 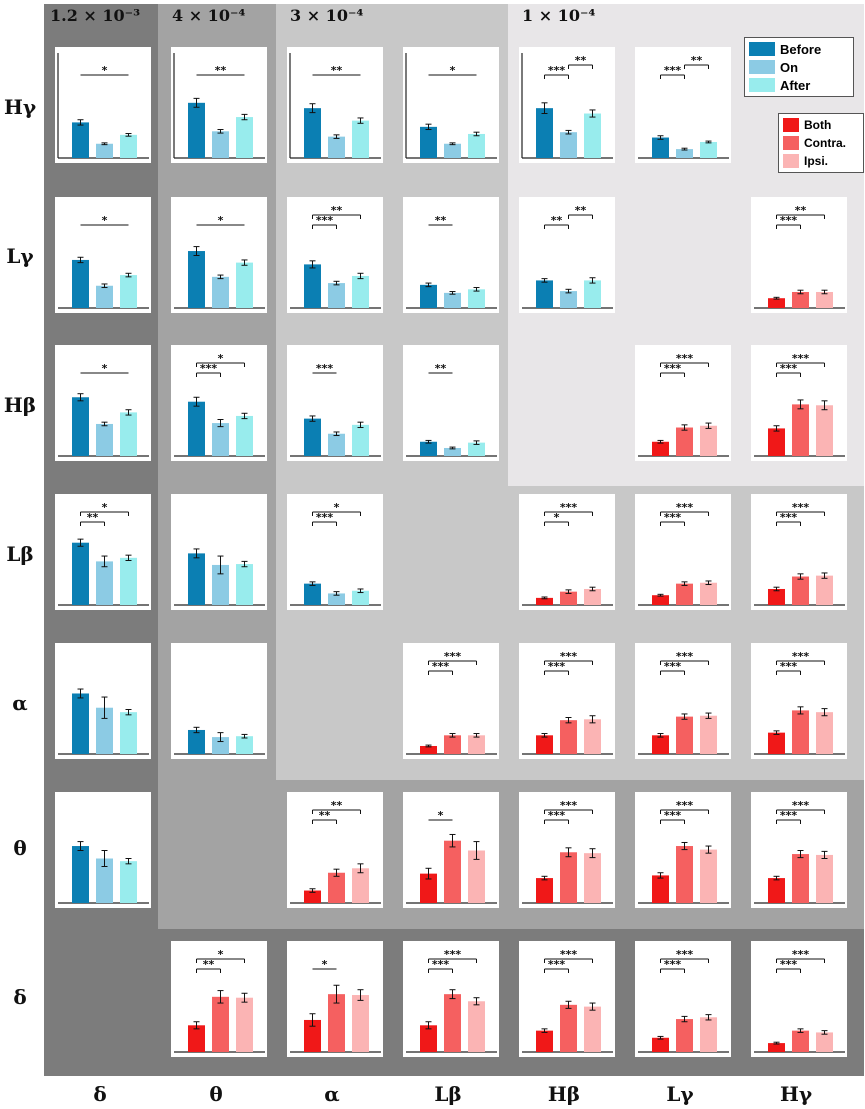 What do you see at coordinates (799, 701) in the screenshot?
I see `panel-r4-c6: ******` at bounding box center [799, 701].